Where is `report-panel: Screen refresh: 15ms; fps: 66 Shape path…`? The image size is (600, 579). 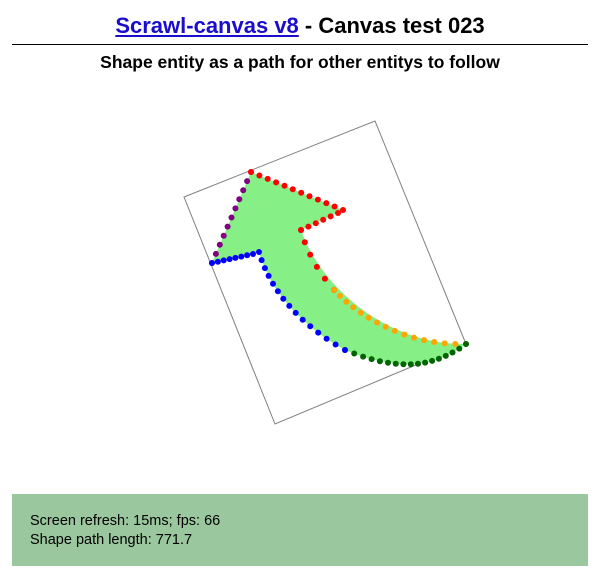
report-panel: Screen refresh: 15ms; fps: 66 Shape path… is located at coordinates (300, 530).